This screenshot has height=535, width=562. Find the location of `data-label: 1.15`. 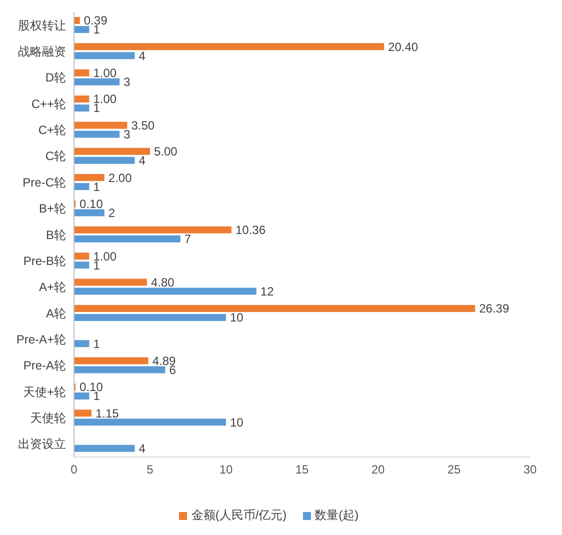

data-label: 1.15 is located at coordinates (107, 413).